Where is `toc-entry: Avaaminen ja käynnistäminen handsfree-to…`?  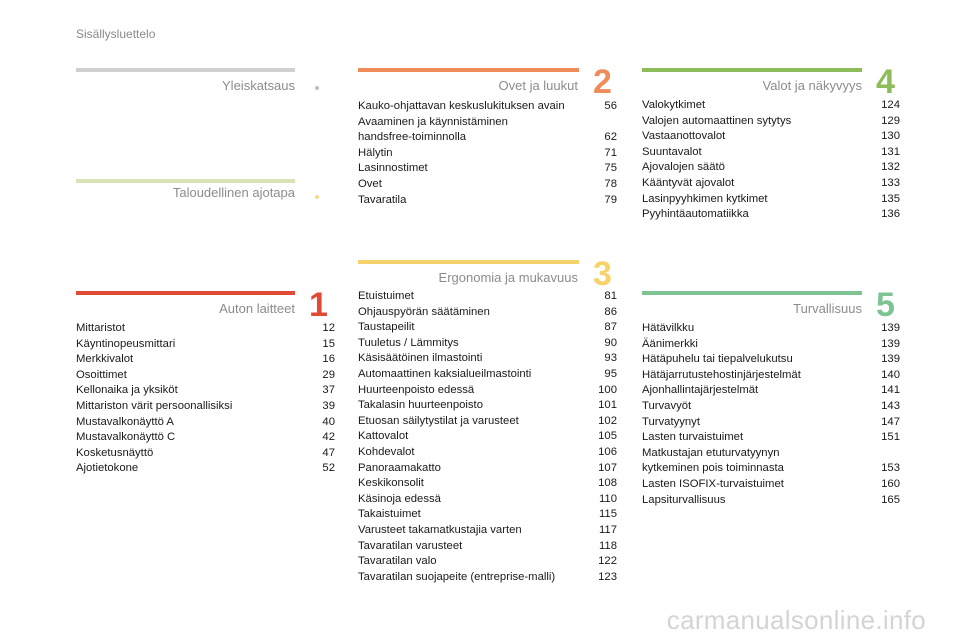
toc-entry: Avaaminen ja käynnistäminen handsfree-to… is located at coordinates (487, 130).